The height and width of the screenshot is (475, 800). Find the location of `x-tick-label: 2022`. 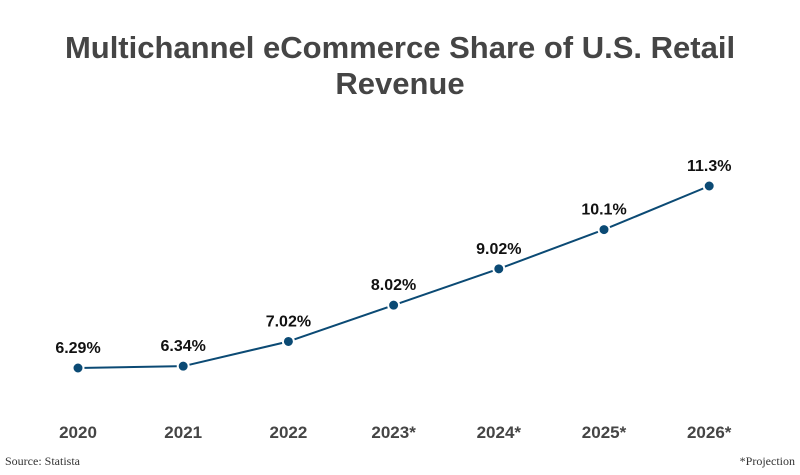

x-tick-label: 2022 is located at coordinates (288, 432).